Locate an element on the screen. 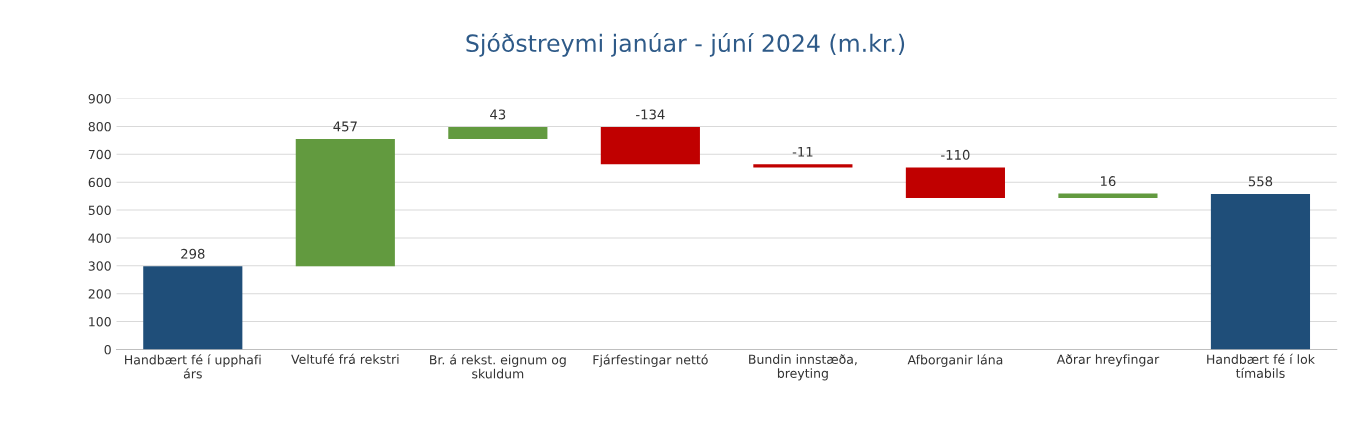  data-label: 457 is located at coordinates (345, 126).